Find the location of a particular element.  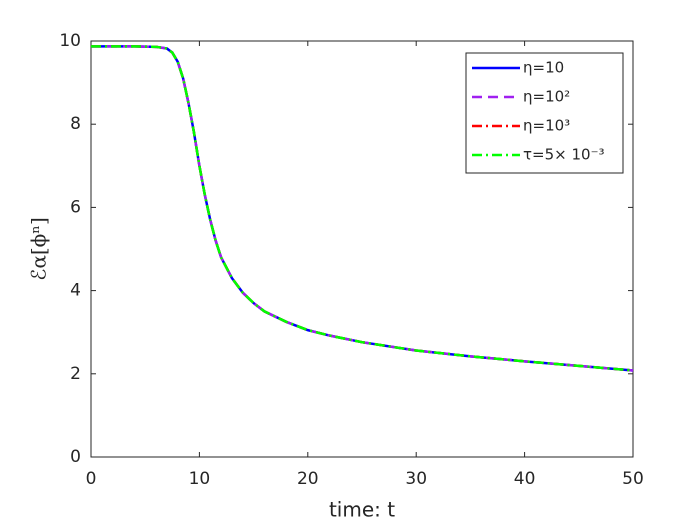

x-axis-label: time: t is located at coordinates (362, 510).